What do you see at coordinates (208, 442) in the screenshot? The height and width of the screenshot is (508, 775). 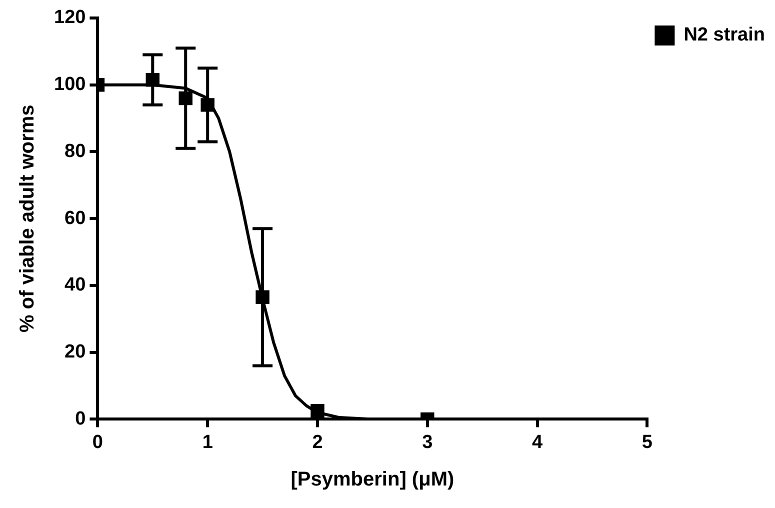 I see `x-tick-label: 1` at bounding box center [208, 442].